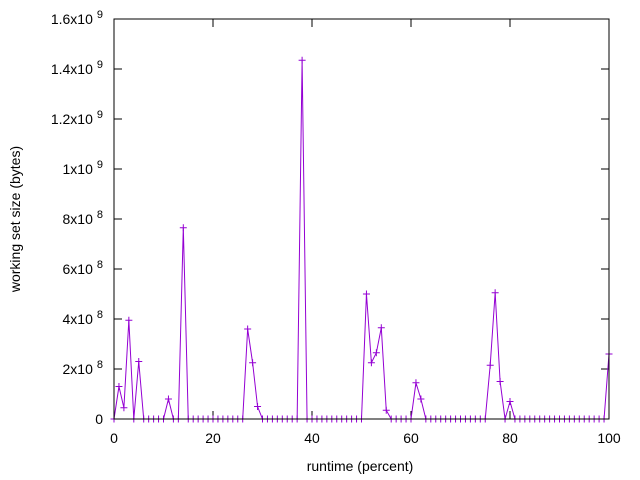 This screenshot has height=480, width=640. I want to click on y-tick-label: 1.4x10 9, so click(77, 68).